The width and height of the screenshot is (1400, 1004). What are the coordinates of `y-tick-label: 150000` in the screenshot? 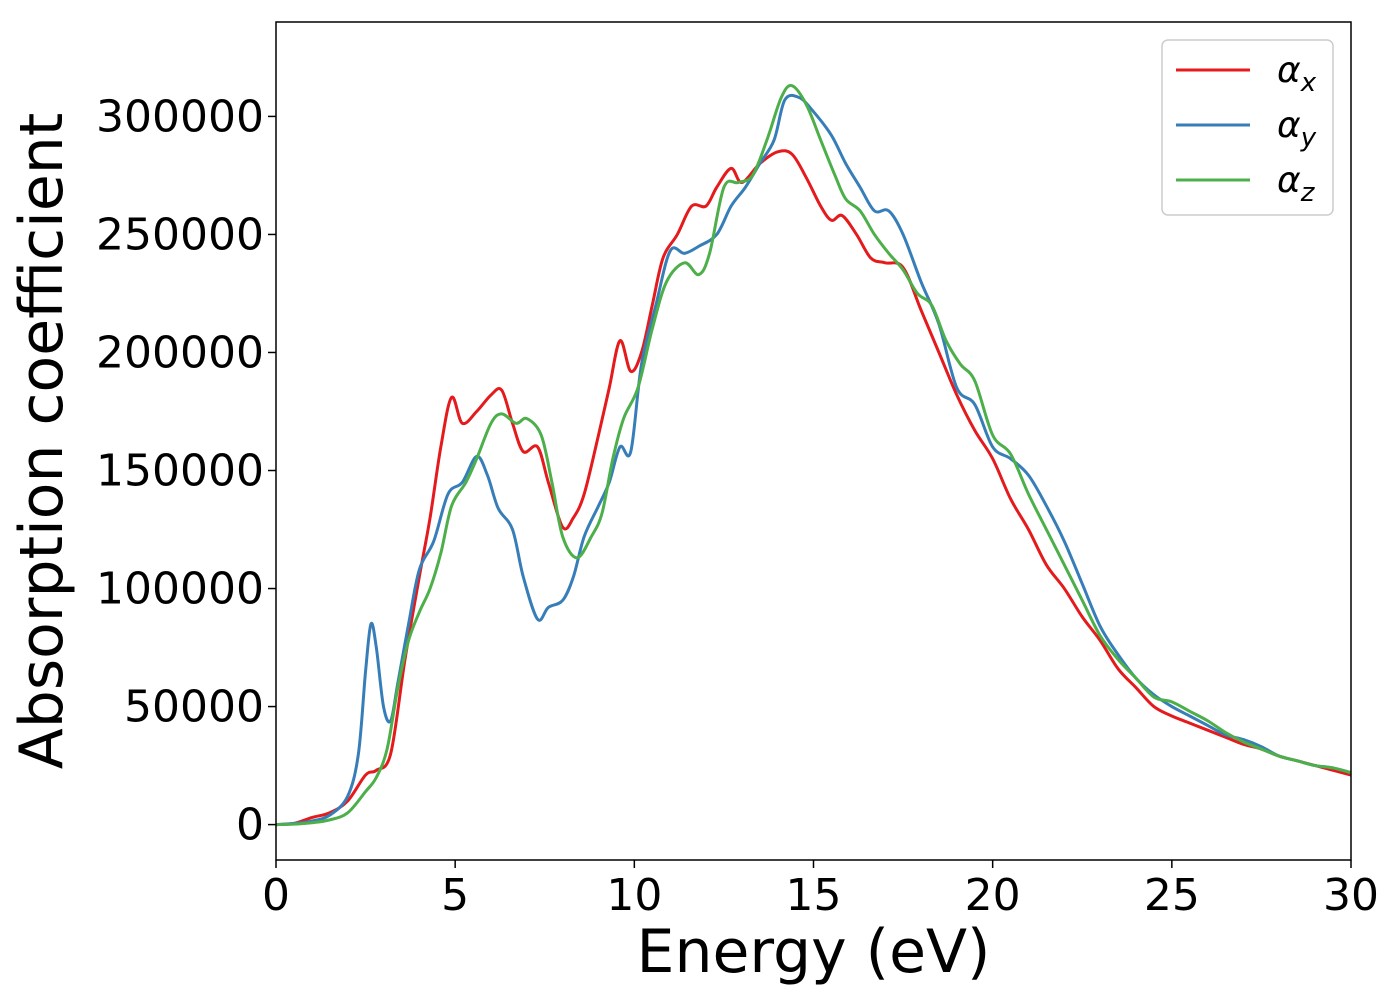 It's located at (180, 471).